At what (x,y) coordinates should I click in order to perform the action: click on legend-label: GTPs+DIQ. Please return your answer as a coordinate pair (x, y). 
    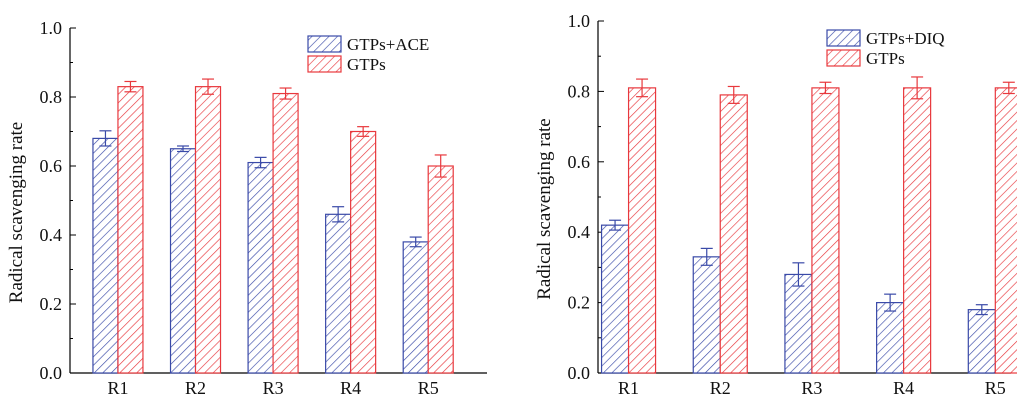
    Looking at the image, I should click on (905, 38).